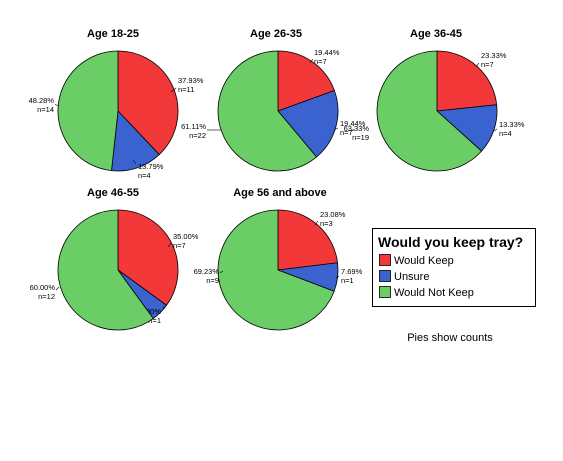  I want to click on pie-age-46-55: Age 46-55 35.00%n=7 5.00%n=1 60.00%n=12, so click(114, 259).